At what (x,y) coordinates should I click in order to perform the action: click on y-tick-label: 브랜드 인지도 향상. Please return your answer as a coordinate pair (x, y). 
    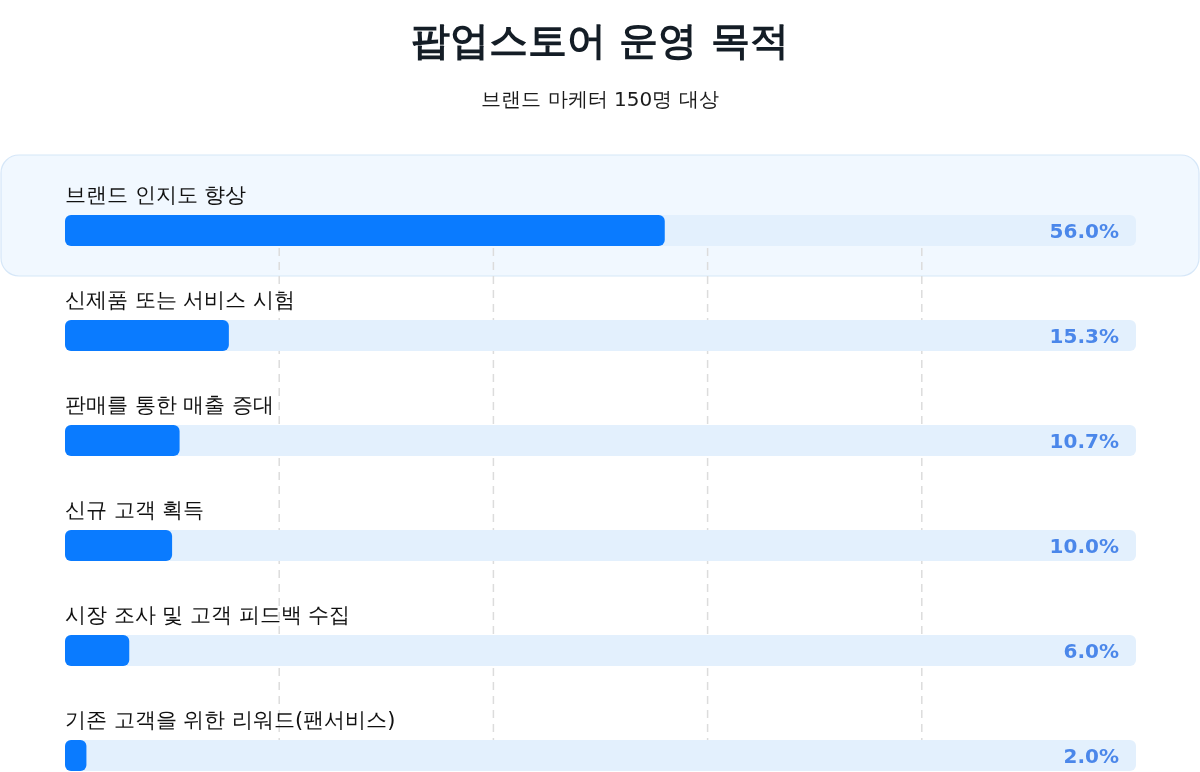
    Looking at the image, I should click on (156, 195).